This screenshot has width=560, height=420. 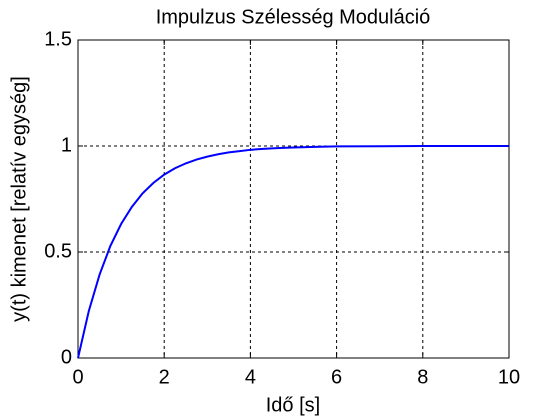 I want to click on x-tick-label: 8, so click(x=422, y=377).